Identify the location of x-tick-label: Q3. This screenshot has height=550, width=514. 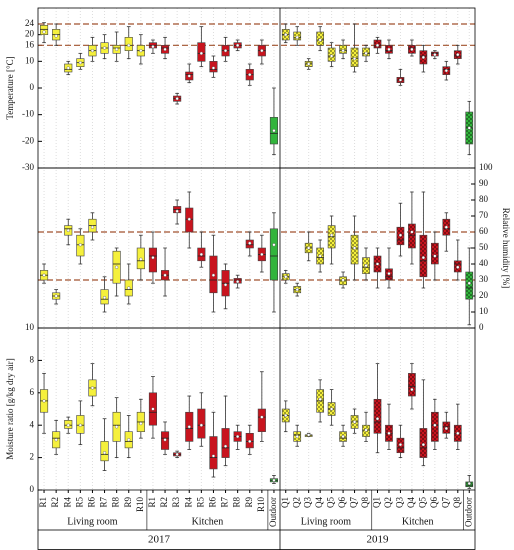
(400, 502).